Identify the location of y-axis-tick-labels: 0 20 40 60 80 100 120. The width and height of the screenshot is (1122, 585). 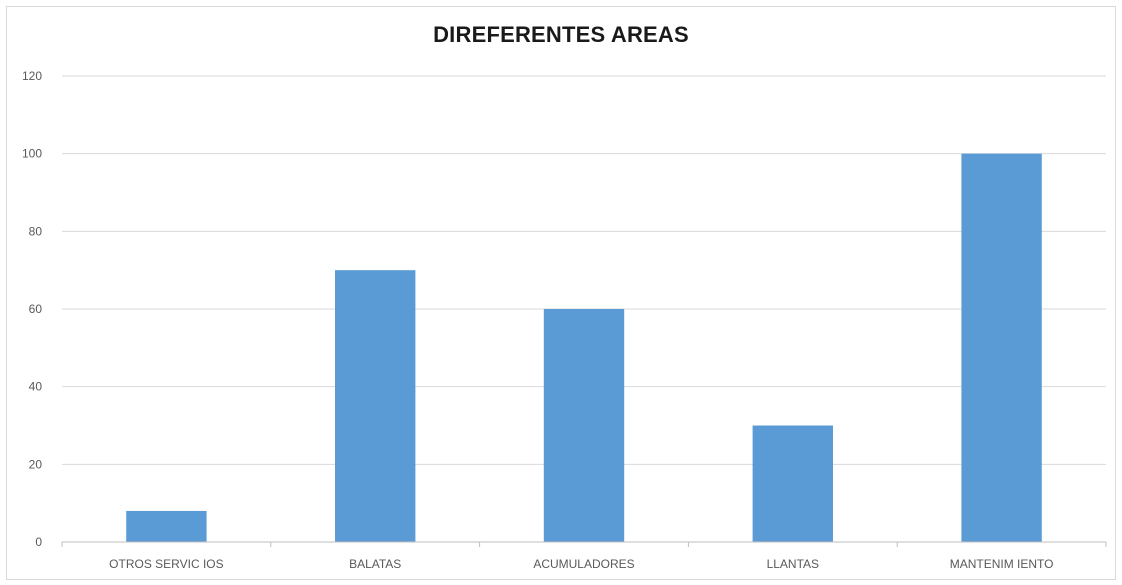
(32, 309).